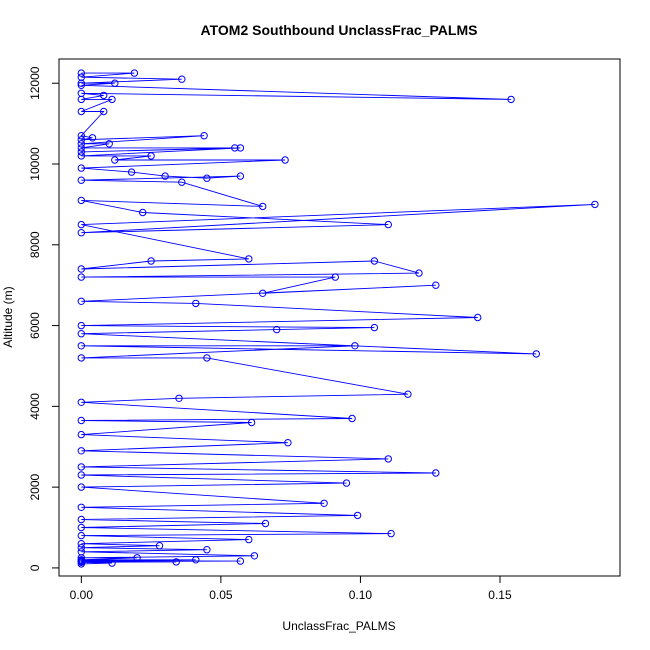 Image resolution: width=650 pixels, height=650 pixels. Describe the element at coordinates (35, 406) in the screenshot. I see `y-tick-label: 4000` at that location.